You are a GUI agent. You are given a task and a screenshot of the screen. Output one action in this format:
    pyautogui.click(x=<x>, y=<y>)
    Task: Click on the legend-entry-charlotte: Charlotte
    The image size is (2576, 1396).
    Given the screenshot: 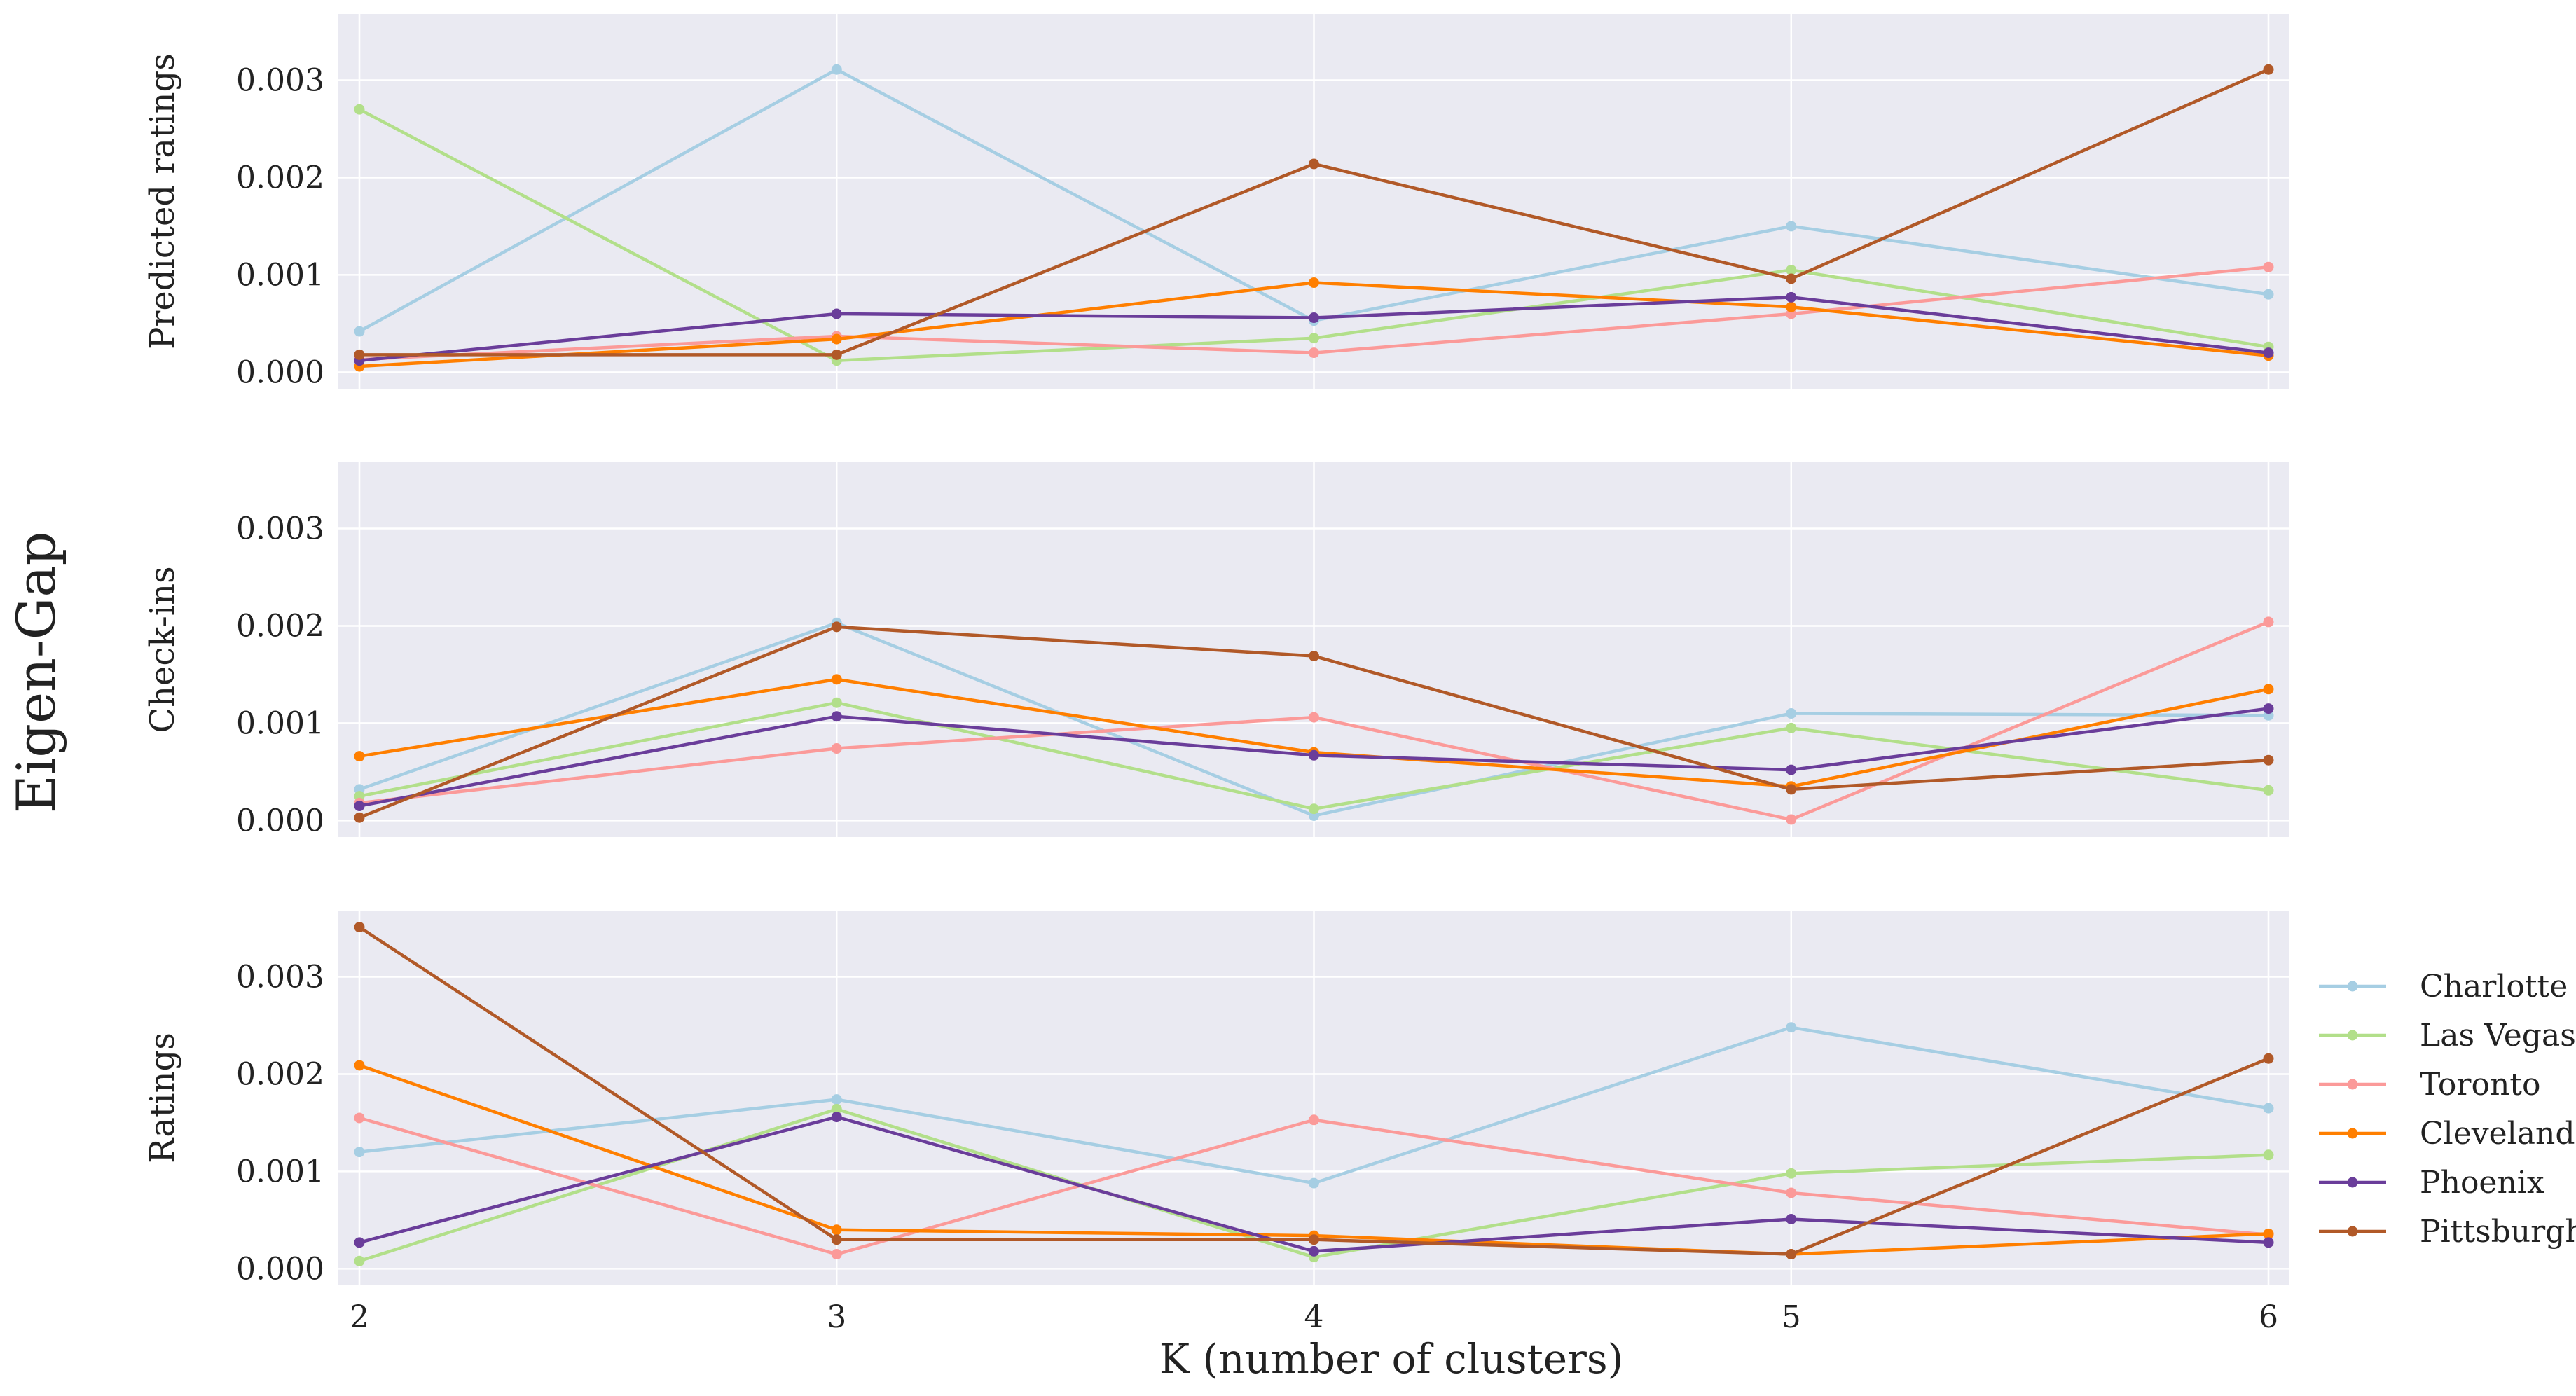 What is the action you would take?
    pyautogui.click(x=2443, y=987)
    